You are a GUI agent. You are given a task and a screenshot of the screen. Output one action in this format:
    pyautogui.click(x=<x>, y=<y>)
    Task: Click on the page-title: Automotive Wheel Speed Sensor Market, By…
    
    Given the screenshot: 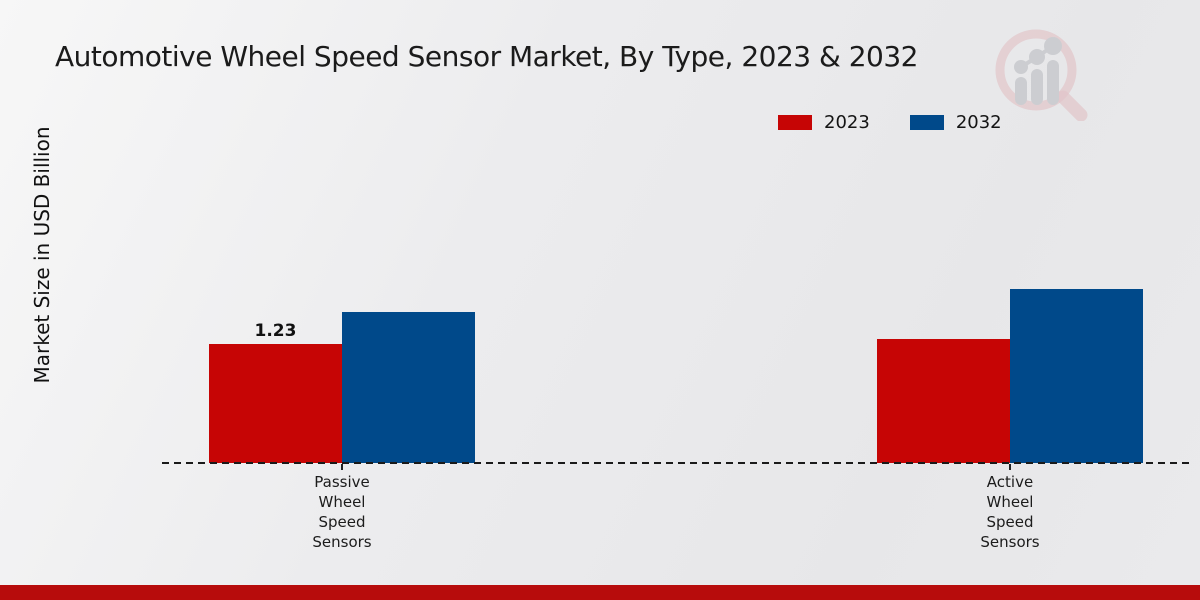 What is the action you would take?
    pyautogui.click(x=486, y=56)
    